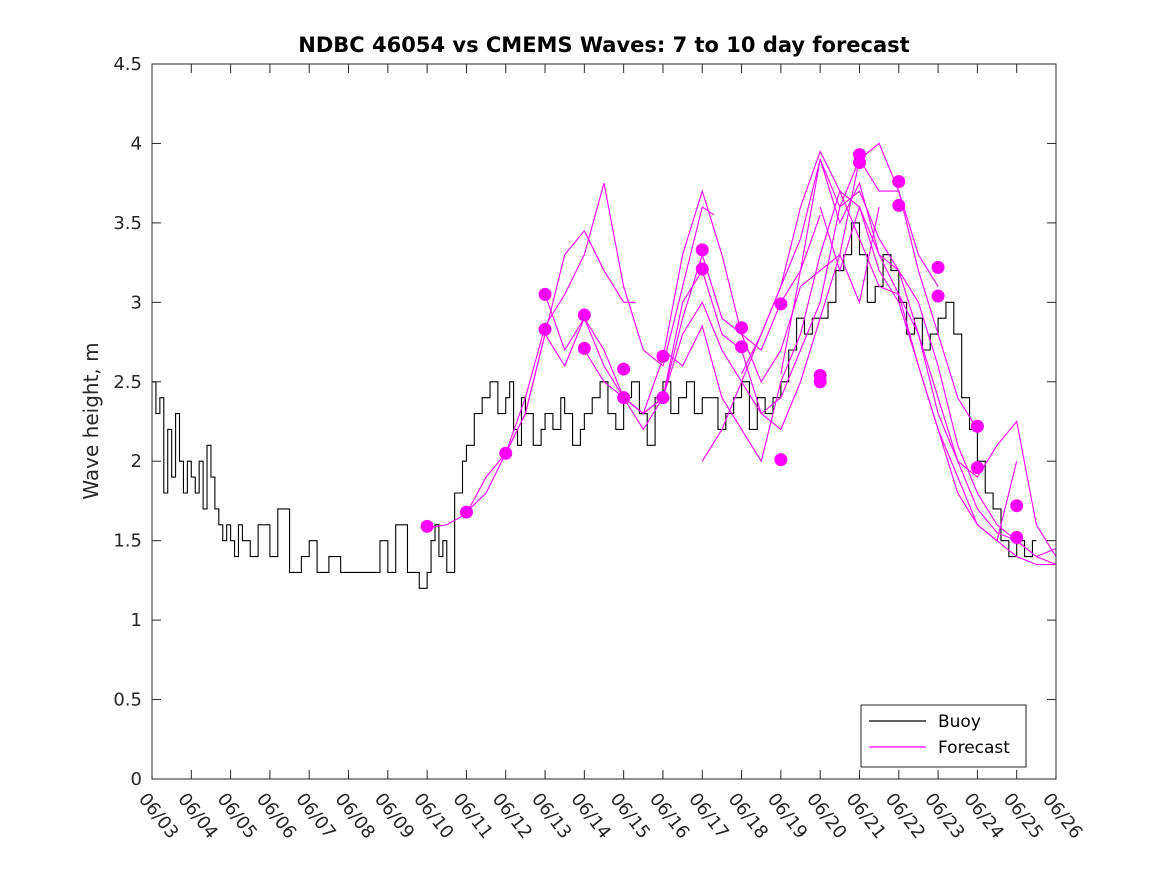  What do you see at coordinates (127, 700) in the screenshot?
I see `y-tick-label: 0.5` at bounding box center [127, 700].